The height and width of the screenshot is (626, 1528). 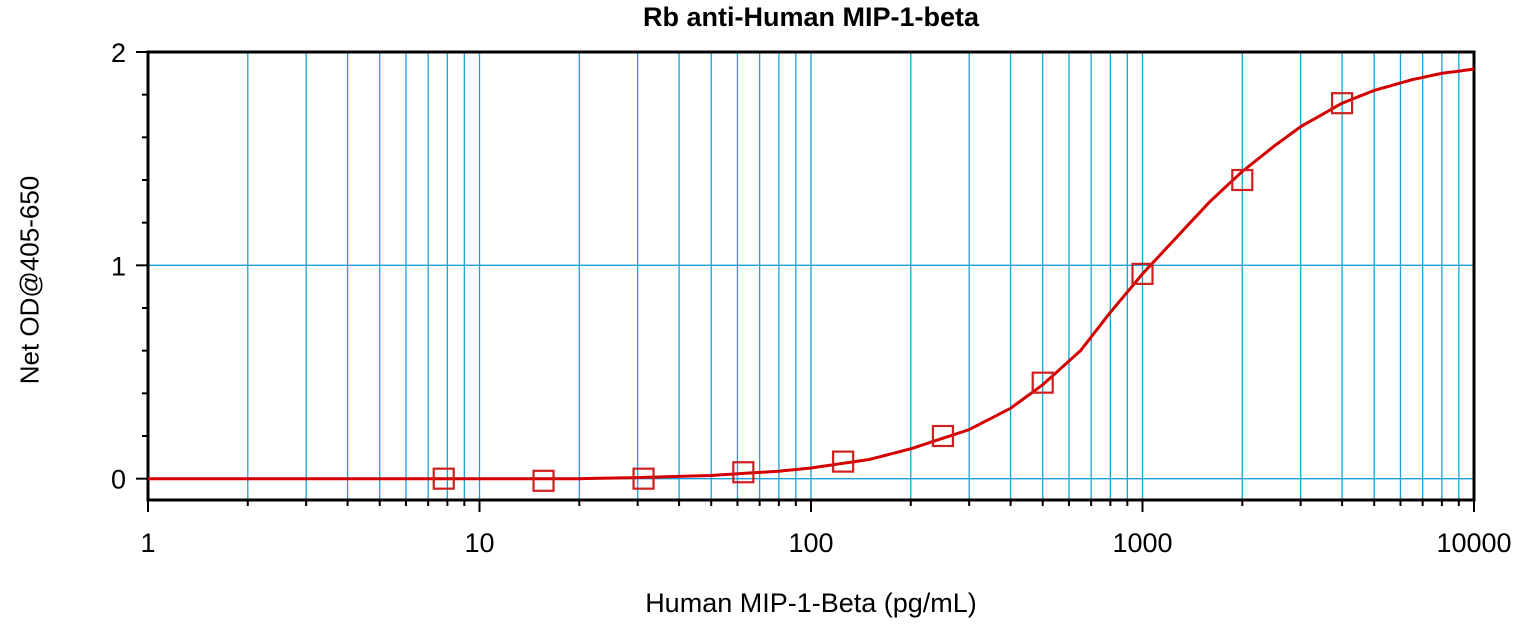 What do you see at coordinates (1142, 543) in the screenshot?
I see `x-tick-label: 1000` at bounding box center [1142, 543].